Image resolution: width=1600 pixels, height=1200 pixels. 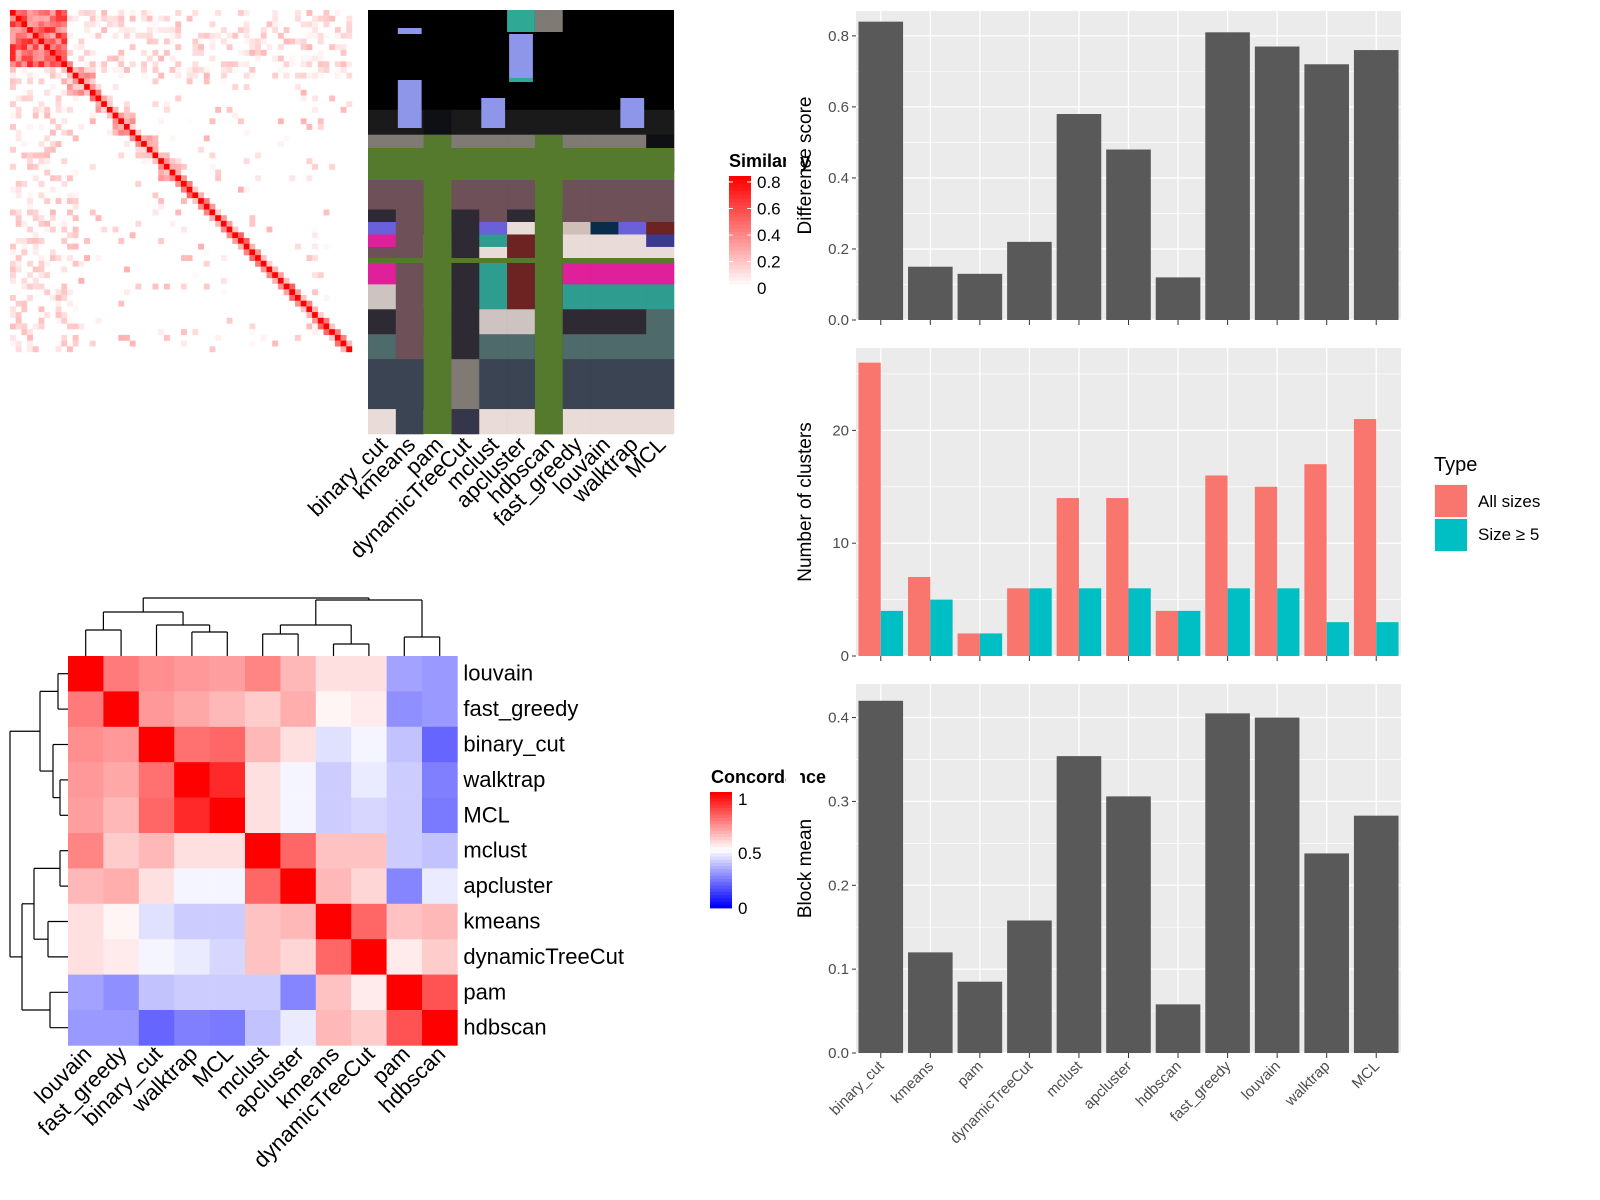 What do you see at coordinates (838, 885) in the screenshot?
I see `y-axis-tick-label: 0.2` at bounding box center [838, 885].